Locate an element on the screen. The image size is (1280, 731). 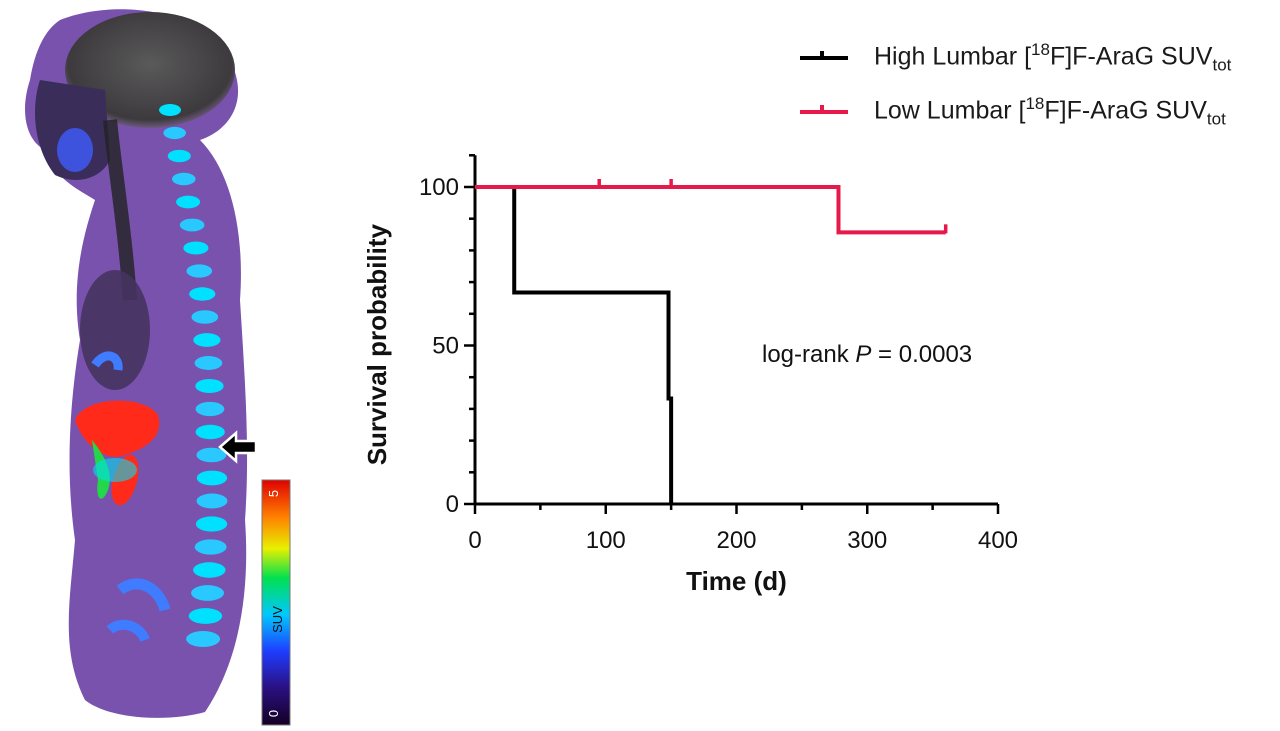
x-axis-label: Time (d) is located at coordinates (736, 581).